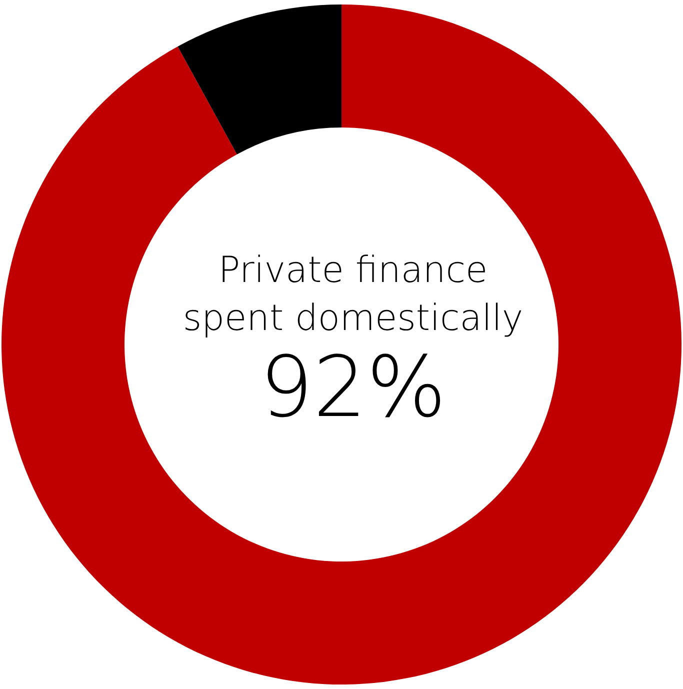 The height and width of the screenshot is (689, 683). What do you see at coordinates (260, 79) in the screenshot?
I see `donut-slice` at bounding box center [260, 79].